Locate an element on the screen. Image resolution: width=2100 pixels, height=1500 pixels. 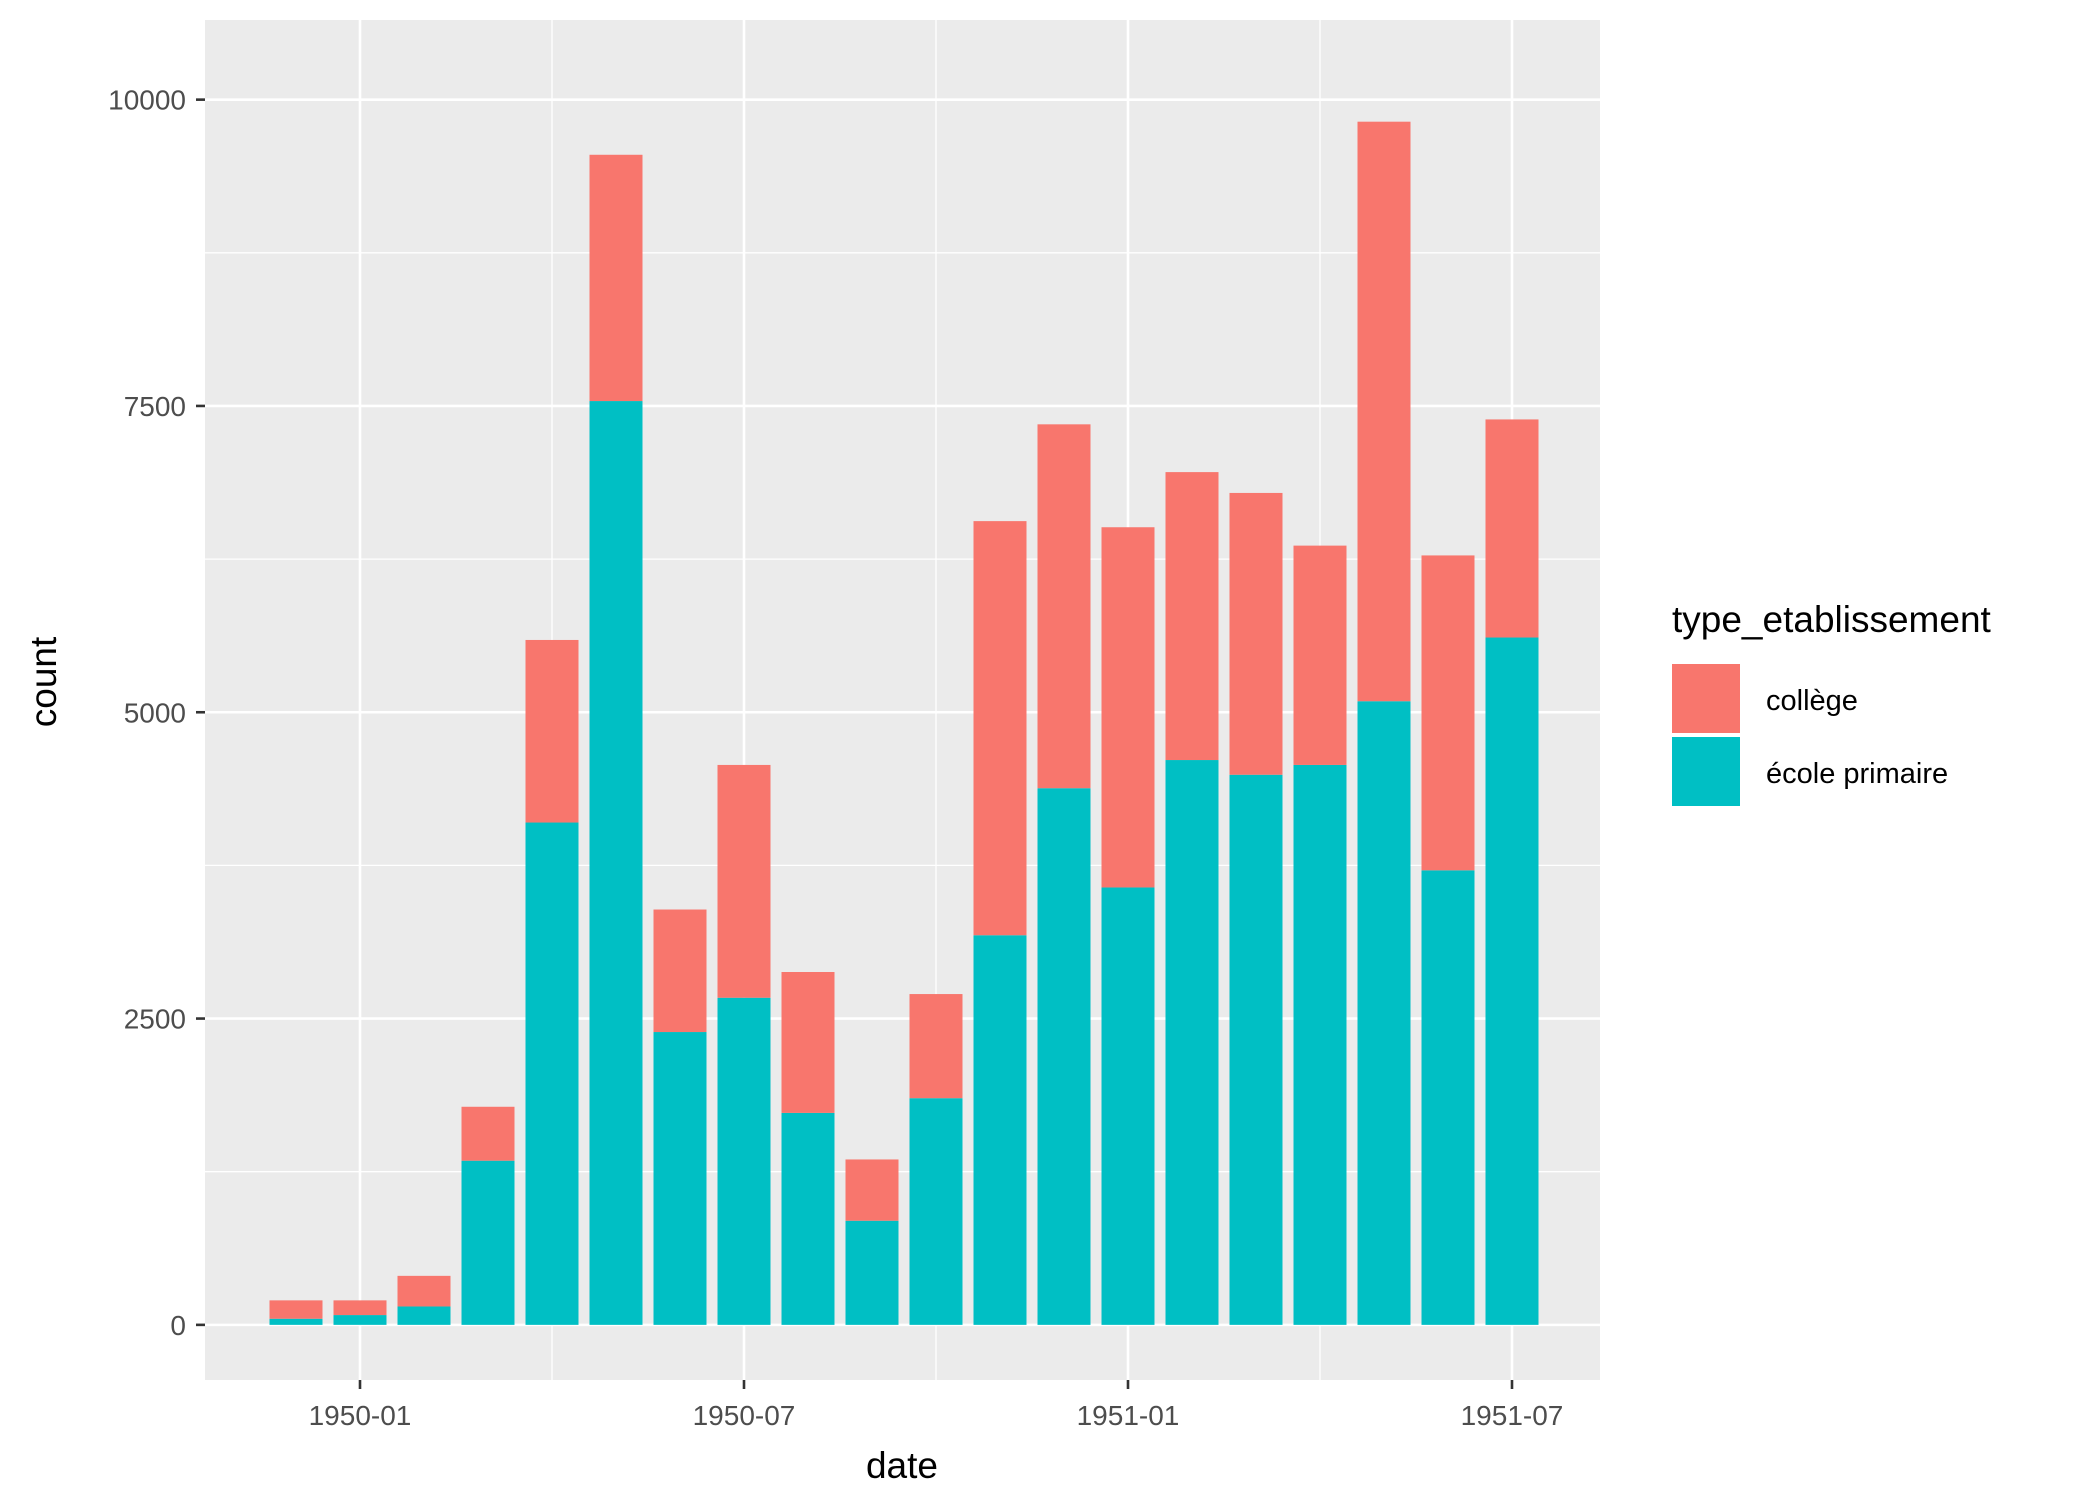
y-tick-label: 0 is located at coordinates (178, 1325).